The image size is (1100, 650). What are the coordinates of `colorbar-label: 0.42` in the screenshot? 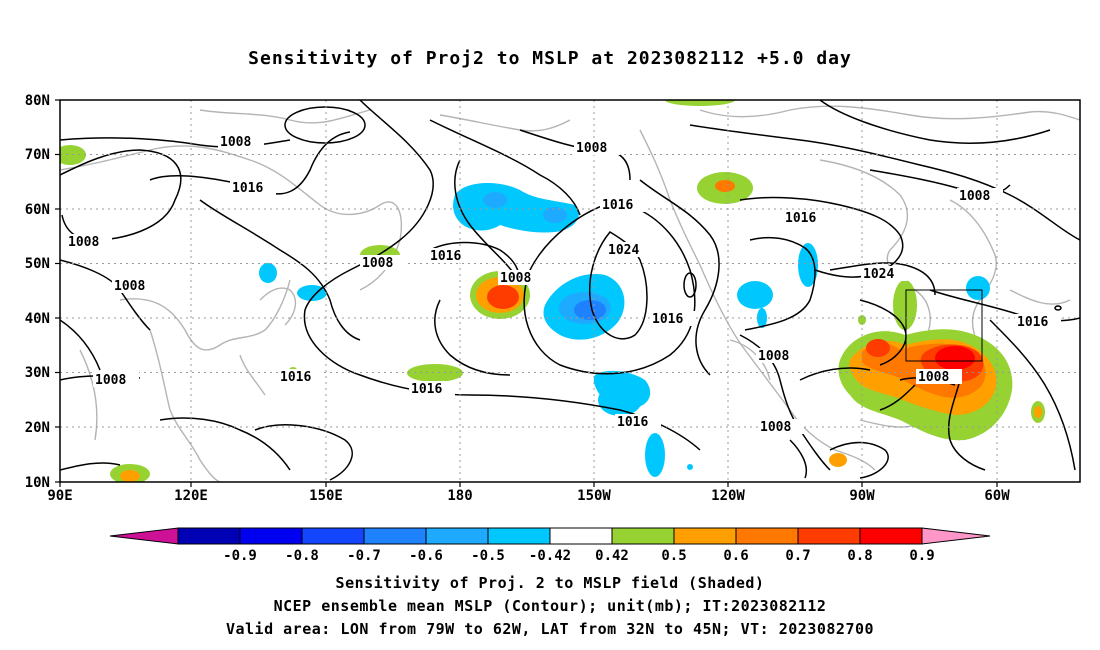 It's located at (612, 556).